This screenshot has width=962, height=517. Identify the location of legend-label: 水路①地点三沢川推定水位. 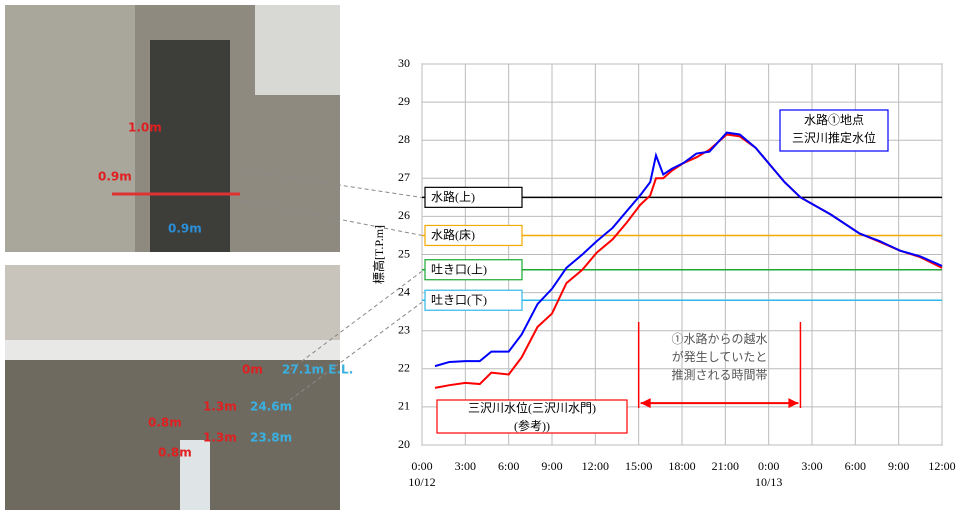
(834, 128).